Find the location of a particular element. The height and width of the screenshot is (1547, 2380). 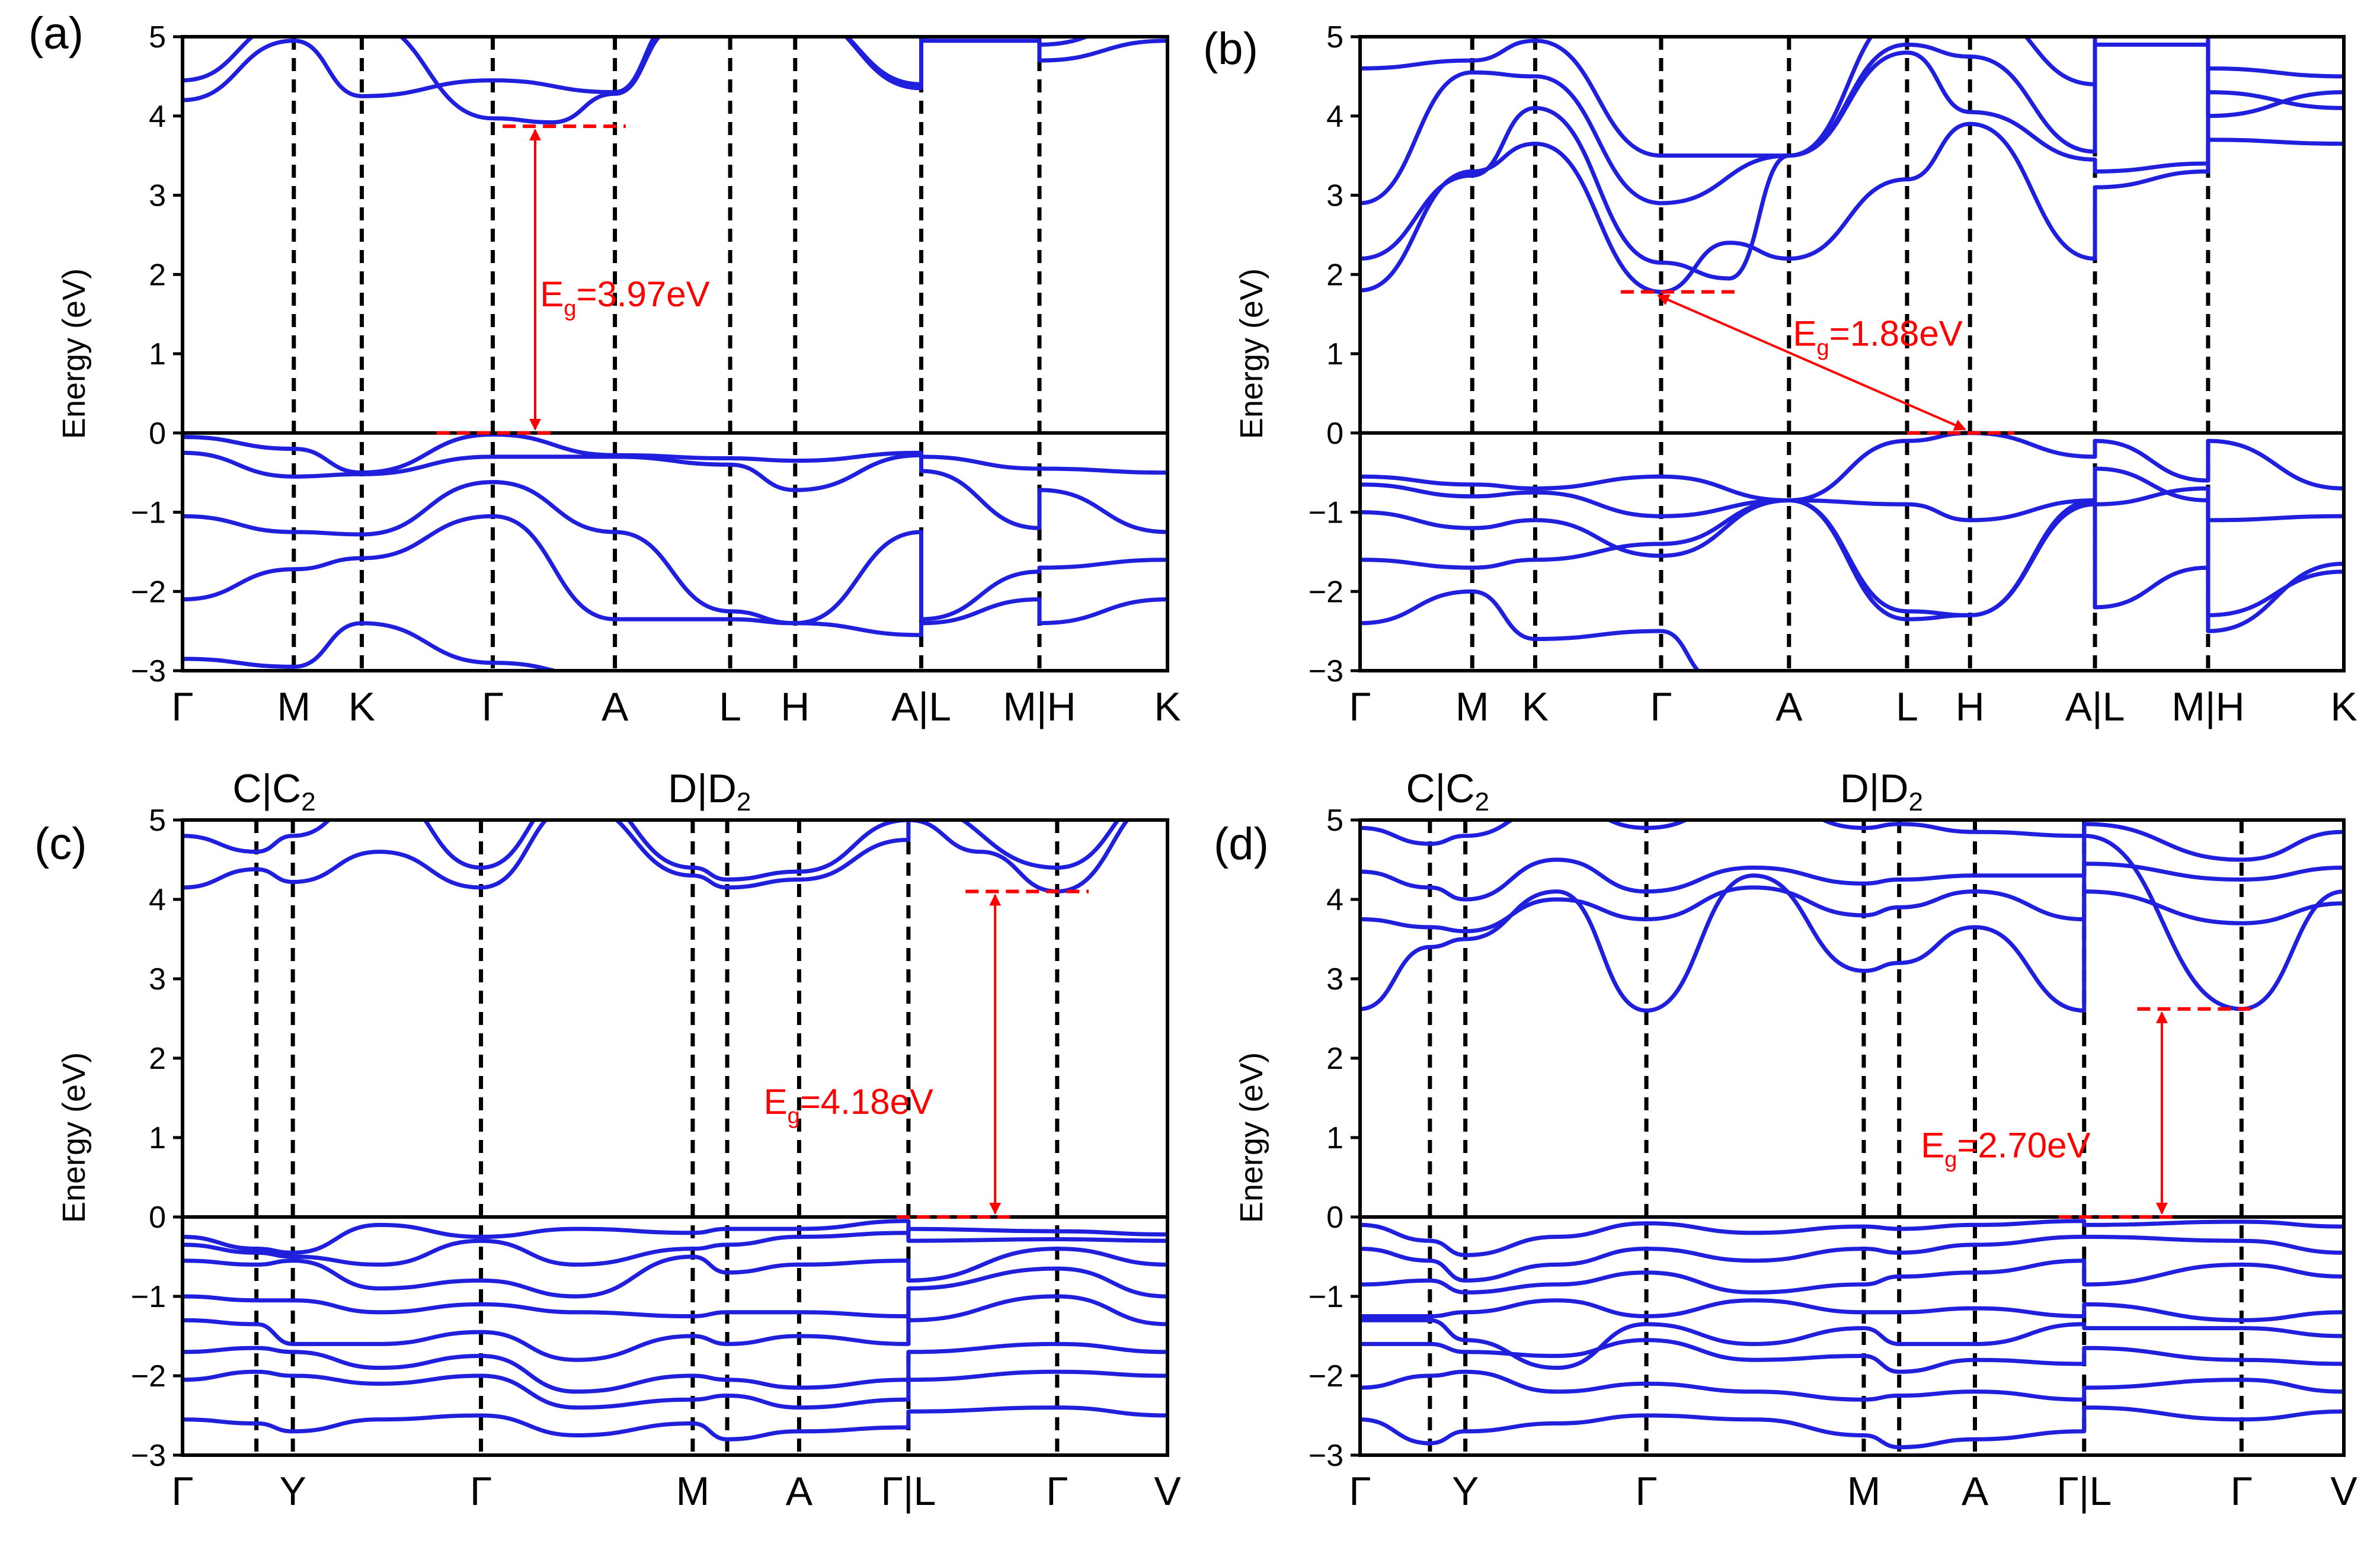

band-gap-label: Eg=1.88eV is located at coordinates (1877, 337).